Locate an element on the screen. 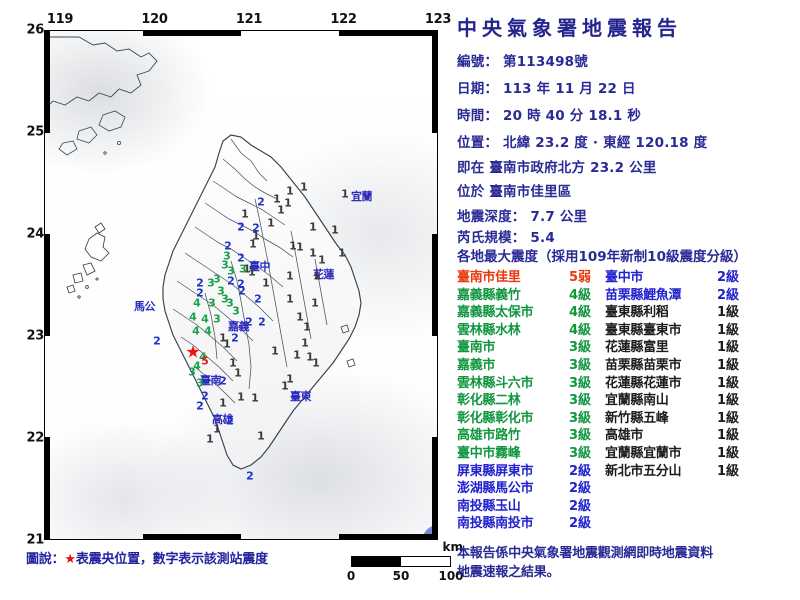  footnote-line: 地震速報之結果。 is located at coordinates (508, 572).